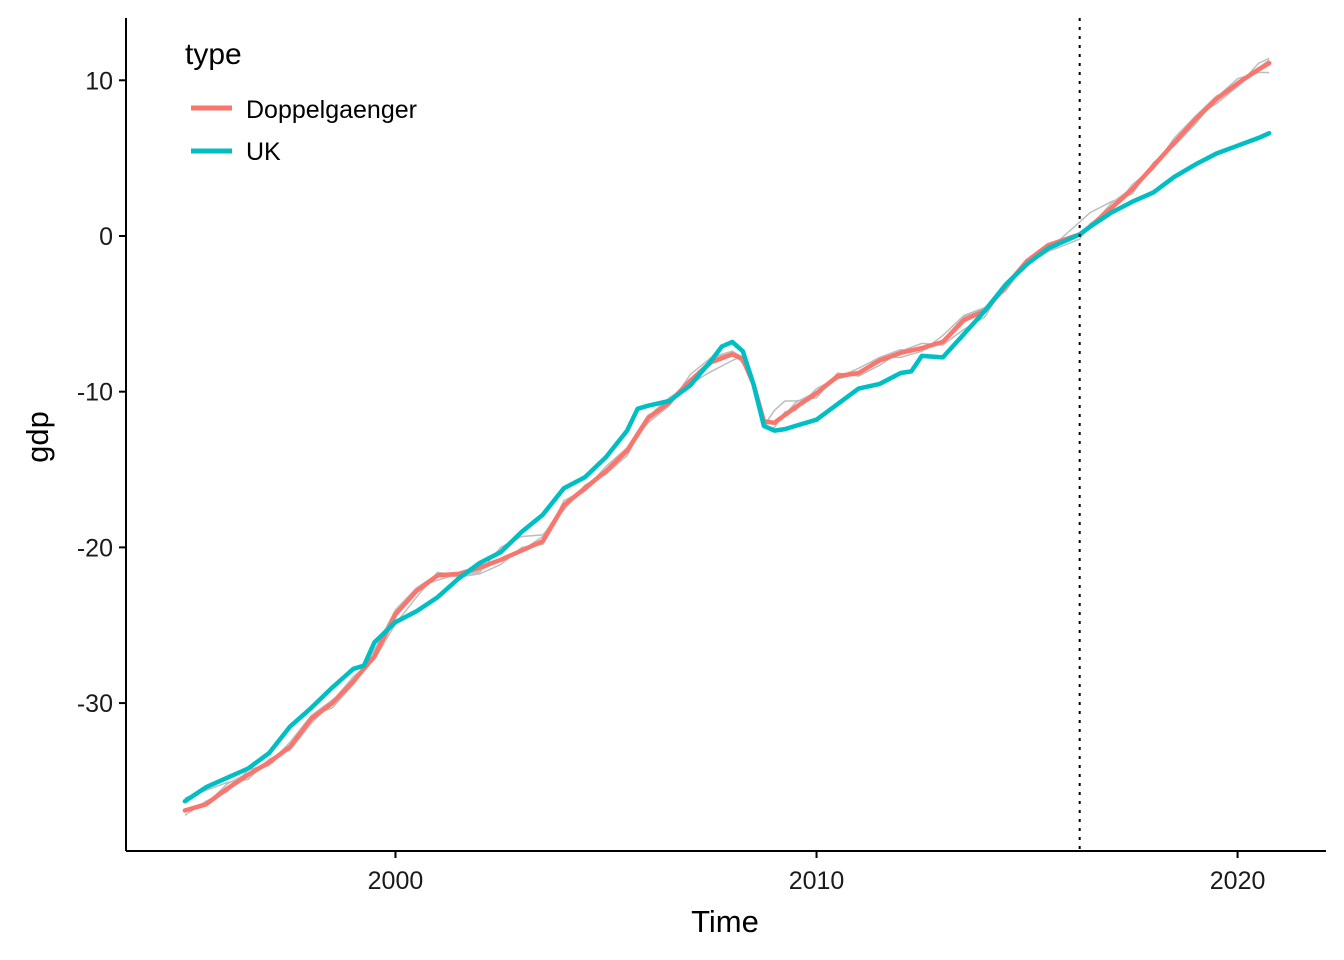 The image size is (1344, 960). What do you see at coordinates (95, 704) in the screenshot?
I see `y-tick-label: -30` at bounding box center [95, 704].